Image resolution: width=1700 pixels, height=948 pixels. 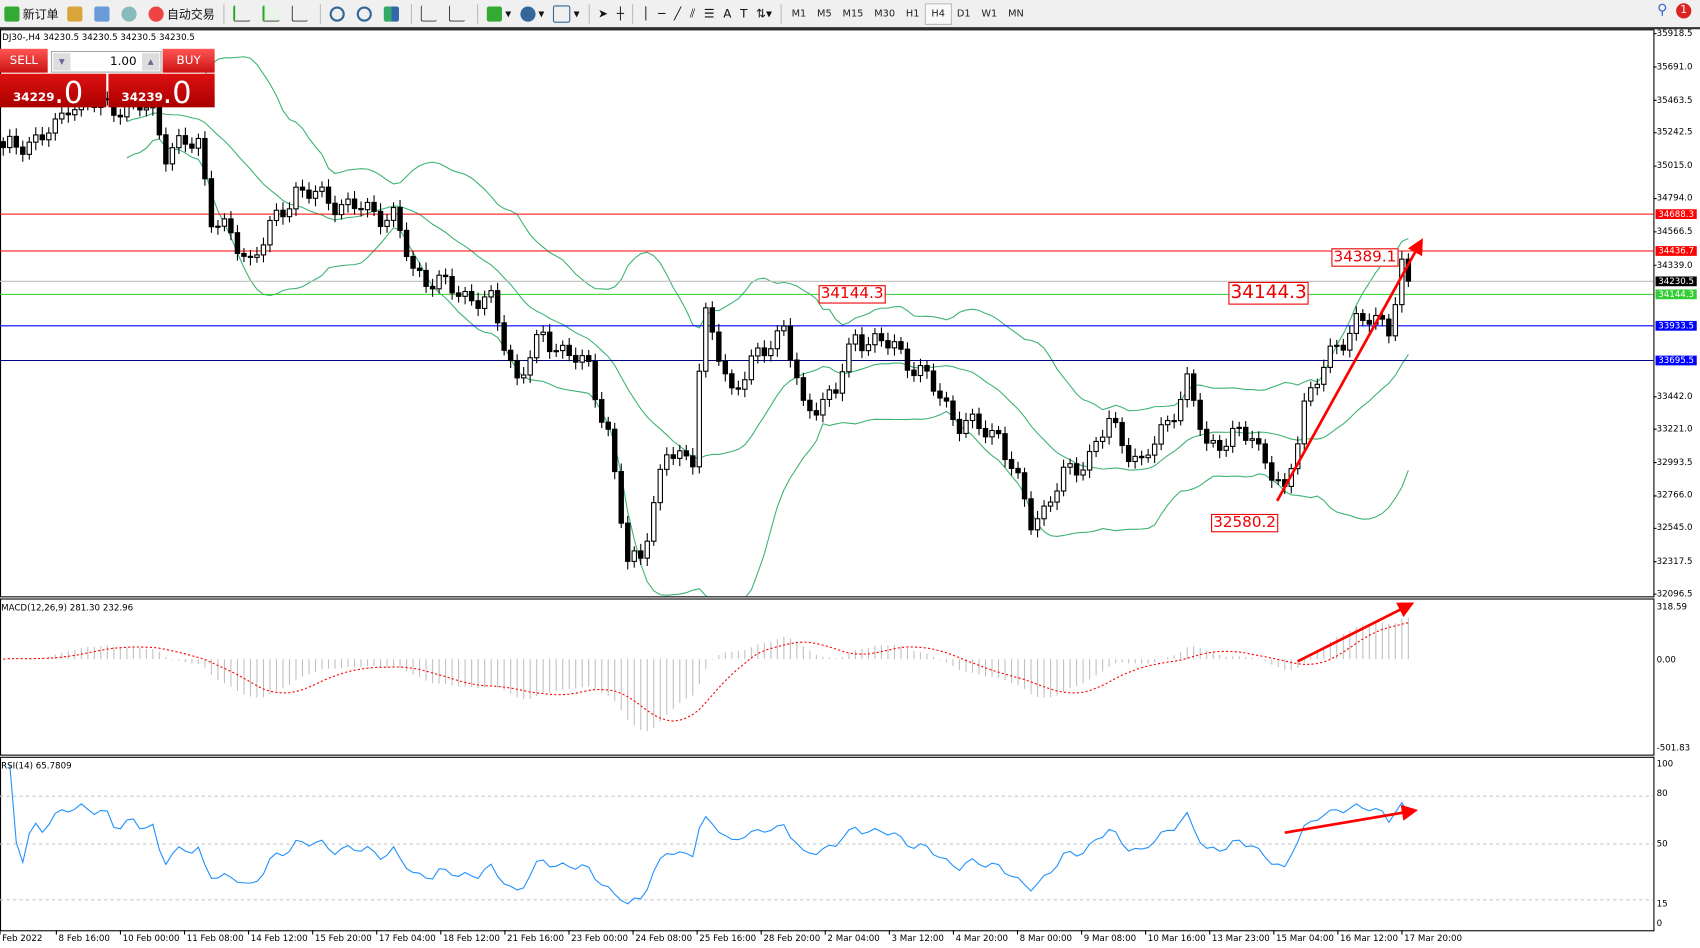 What do you see at coordinates (224, 13) in the screenshot?
I see `separator` at bounding box center [224, 13].